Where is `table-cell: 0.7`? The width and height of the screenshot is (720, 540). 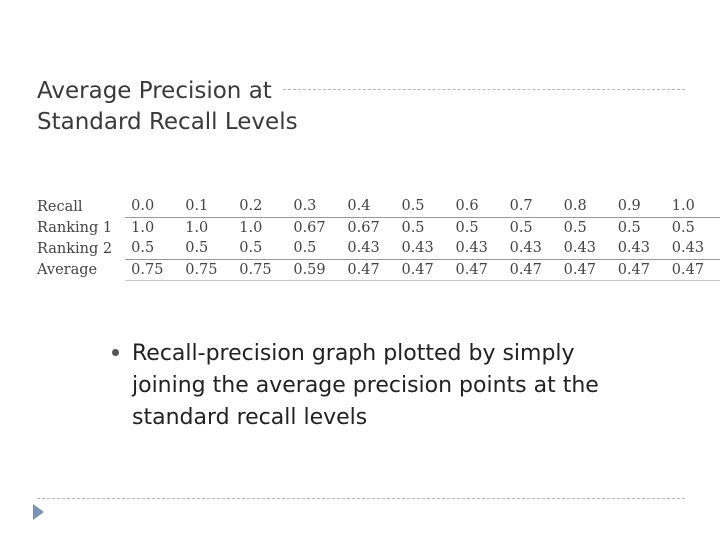 table-cell: 0.7 is located at coordinates (530, 207).